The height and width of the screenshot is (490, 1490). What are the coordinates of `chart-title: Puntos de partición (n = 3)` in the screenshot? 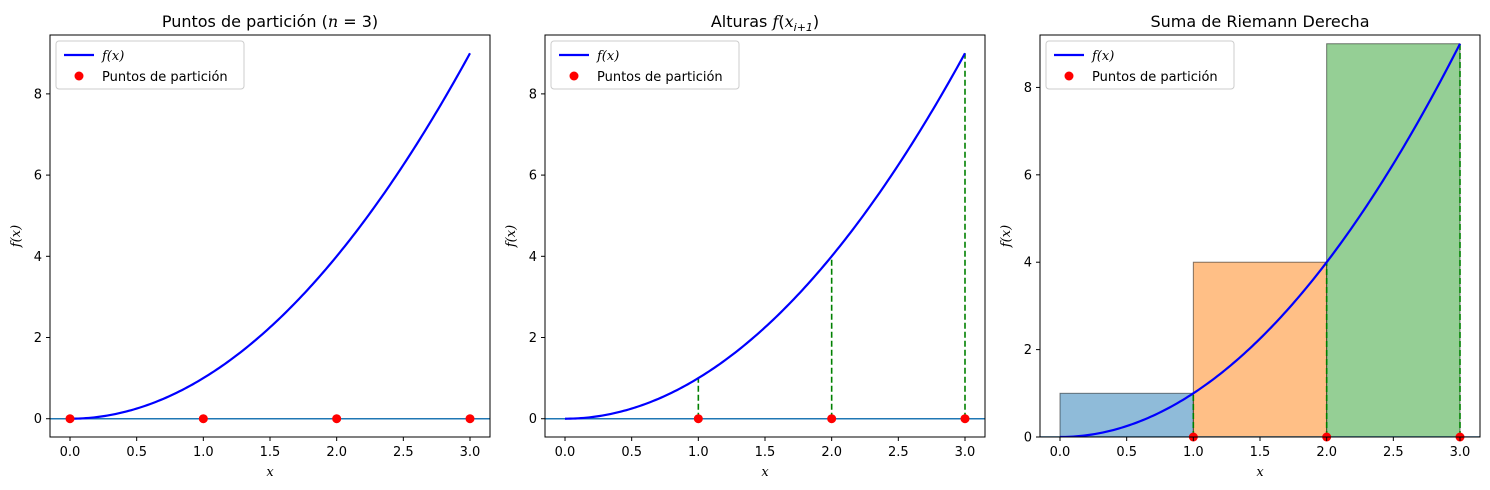 It's located at (270, 21).